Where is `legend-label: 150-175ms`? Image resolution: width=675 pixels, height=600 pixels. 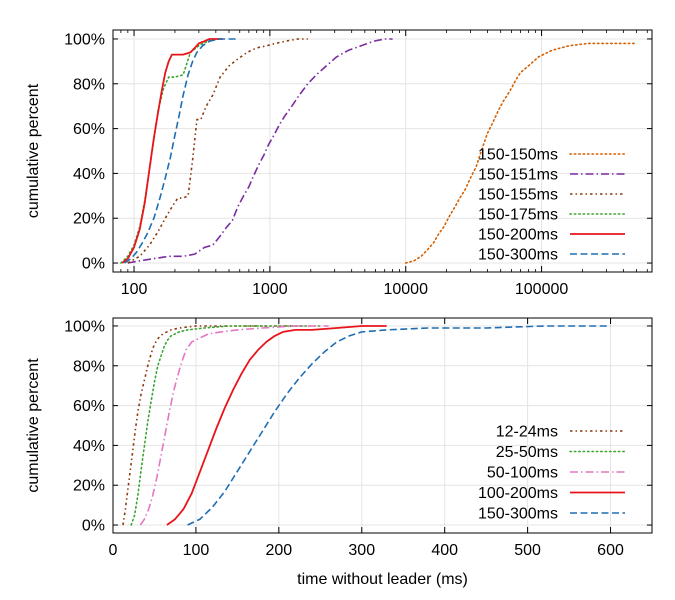 legend-label: 150-175ms is located at coordinates (518, 215).